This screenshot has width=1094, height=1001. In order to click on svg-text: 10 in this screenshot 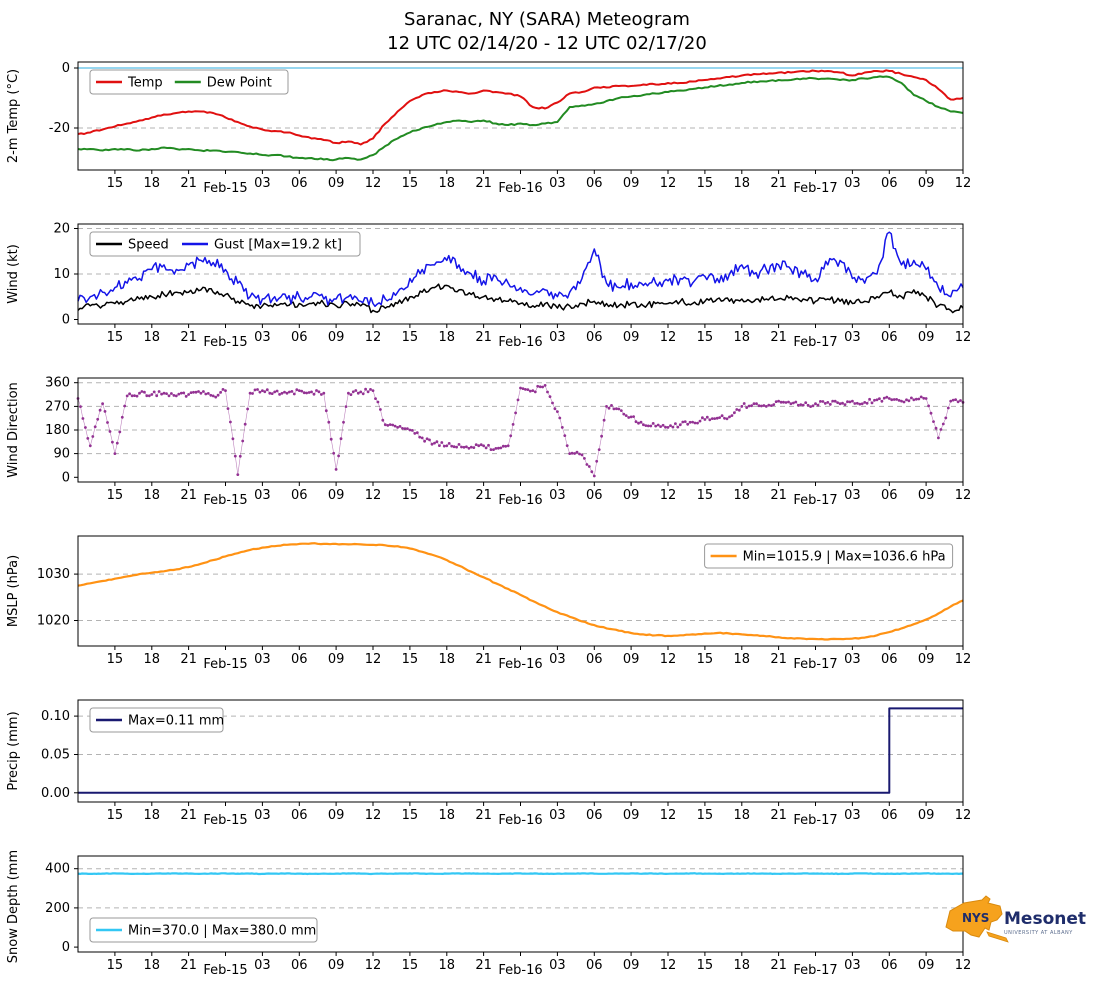, I will do `click(61, 274)`.